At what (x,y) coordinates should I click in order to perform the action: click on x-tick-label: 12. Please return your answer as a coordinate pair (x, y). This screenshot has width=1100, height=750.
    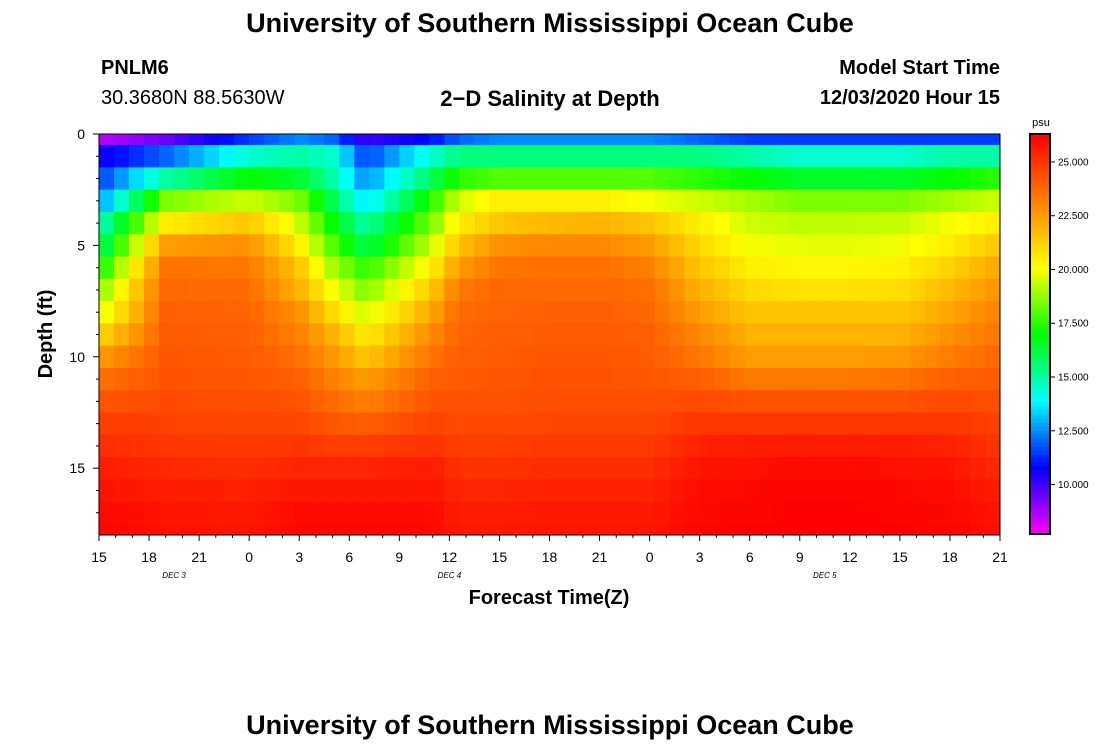
    Looking at the image, I should click on (450, 557).